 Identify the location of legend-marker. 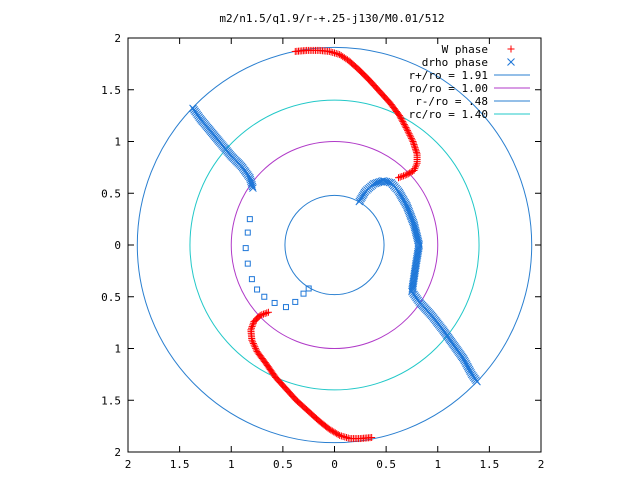
(511, 49).